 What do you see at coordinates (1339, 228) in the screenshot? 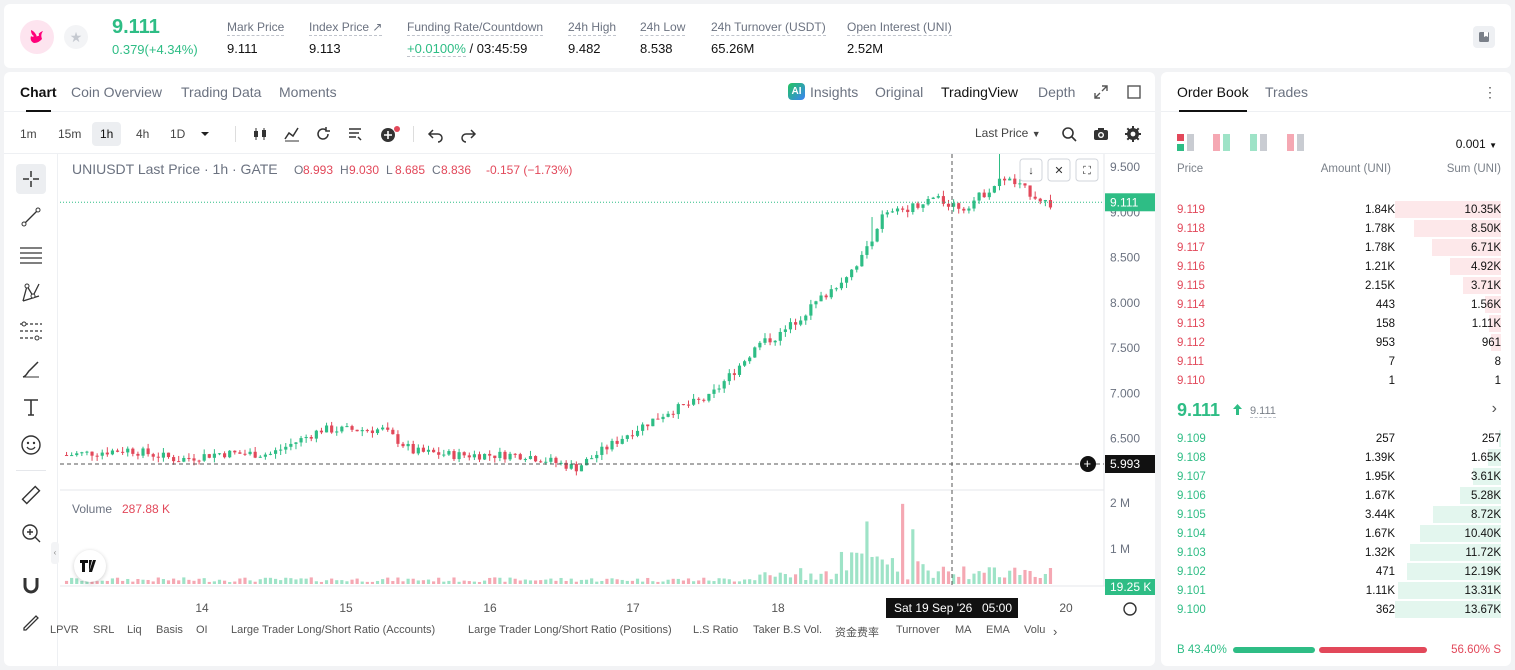
I see `ask-row: 9.118 1.78K 8.50K` at bounding box center [1339, 228].